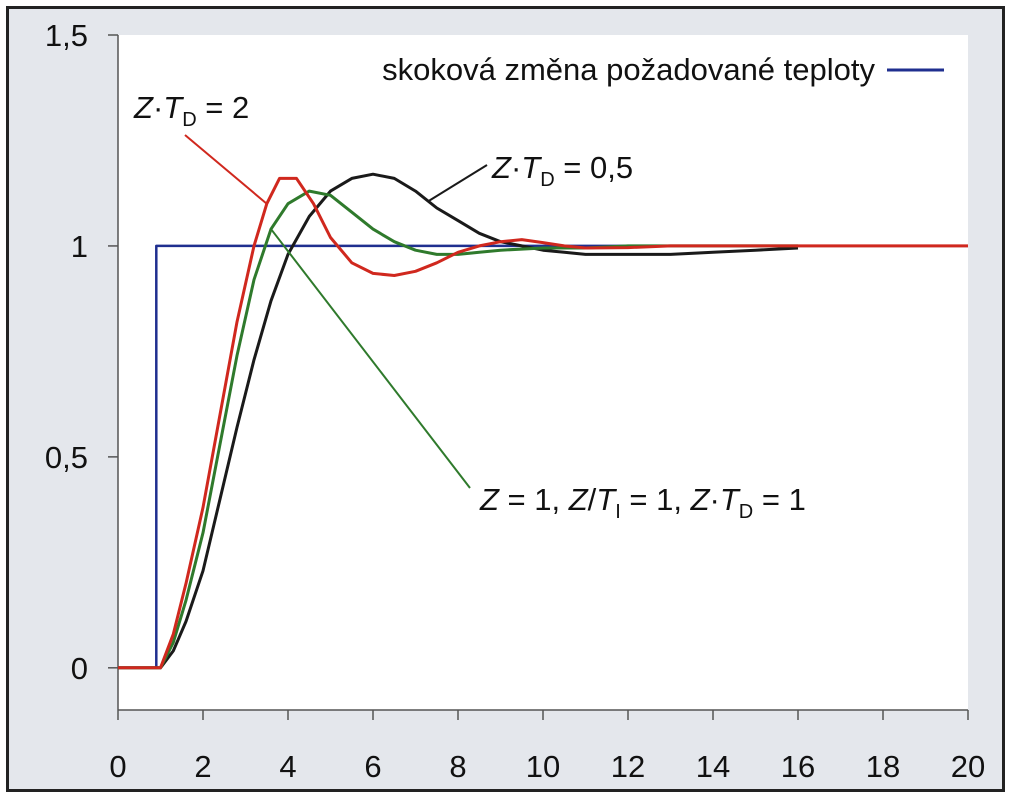 The width and height of the screenshot is (1013, 800). Describe the element at coordinates (191, 110) in the screenshot. I see `annotation-red: Z·TD = 2` at that location.